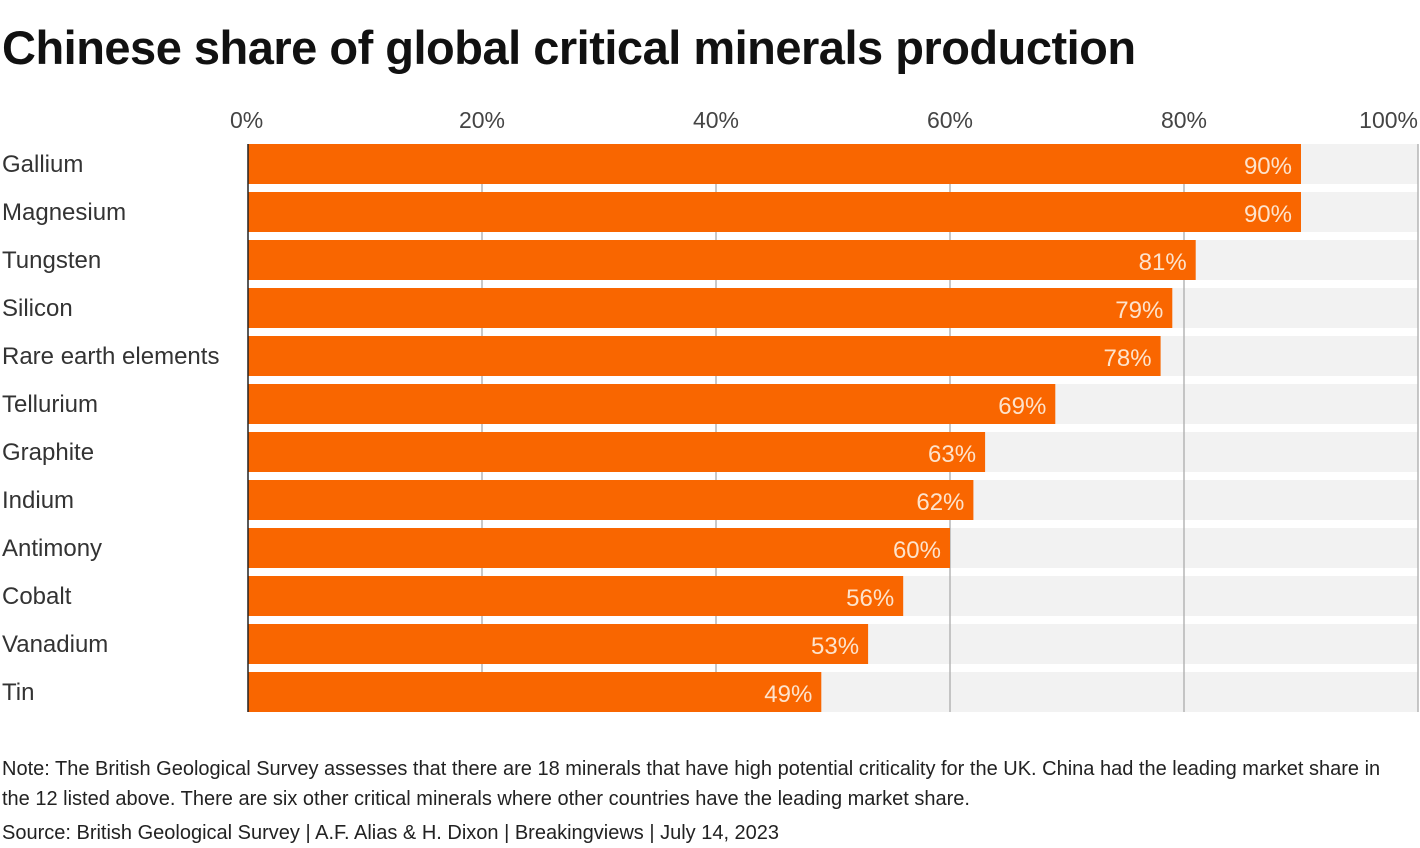 The width and height of the screenshot is (1420, 848). I want to click on x-tick-label: 60%, so click(950, 120).